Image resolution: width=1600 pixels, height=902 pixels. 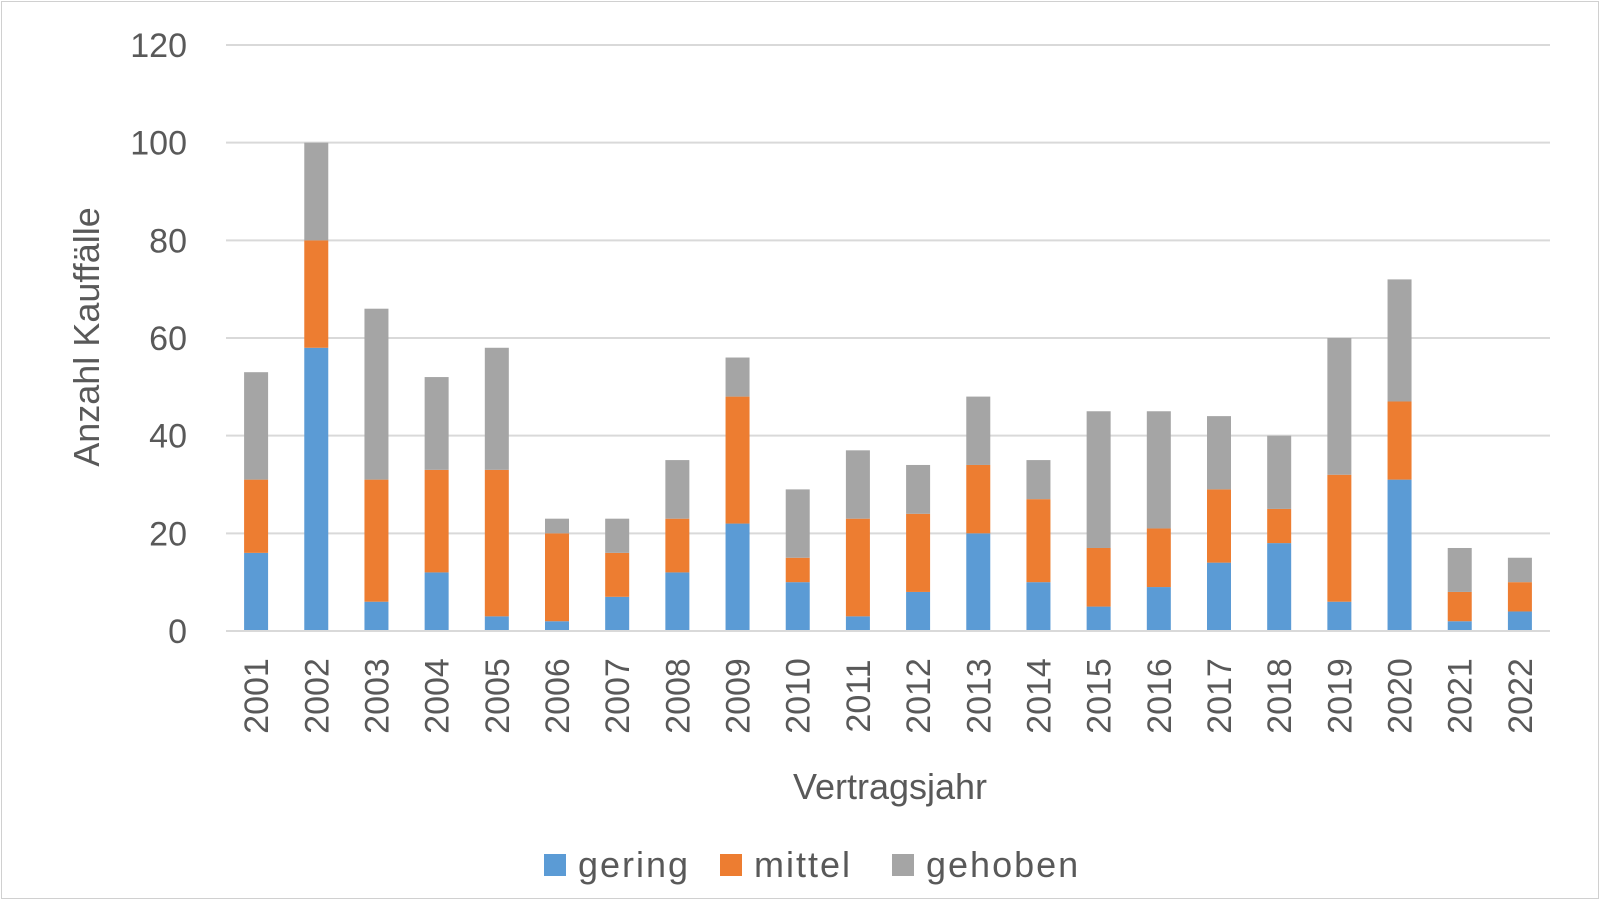 What do you see at coordinates (857, 484) in the screenshot?
I see `bar-gehoben-2011` at bounding box center [857, 484].